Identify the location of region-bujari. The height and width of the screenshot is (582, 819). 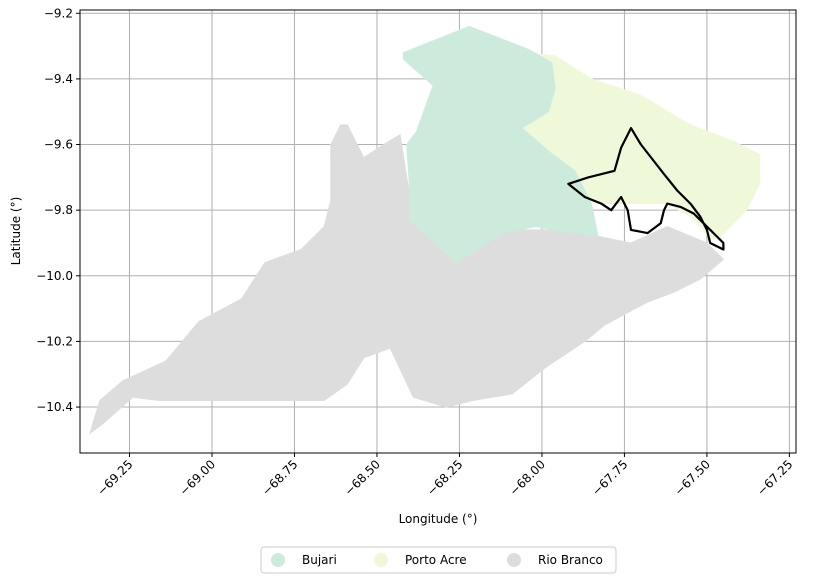
(500, 144).